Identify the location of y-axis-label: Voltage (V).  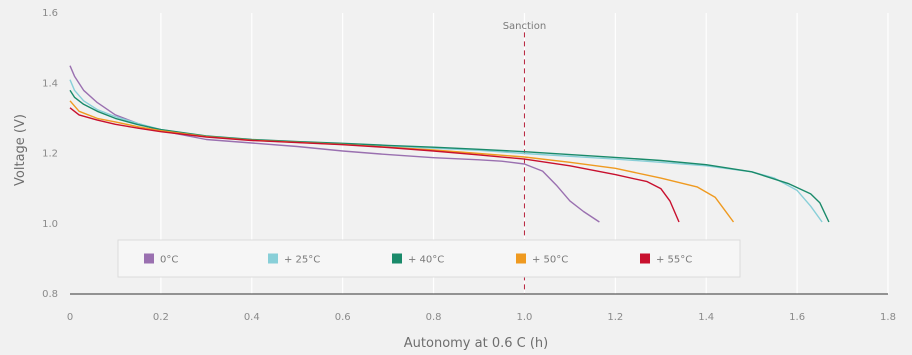
(20, 150).